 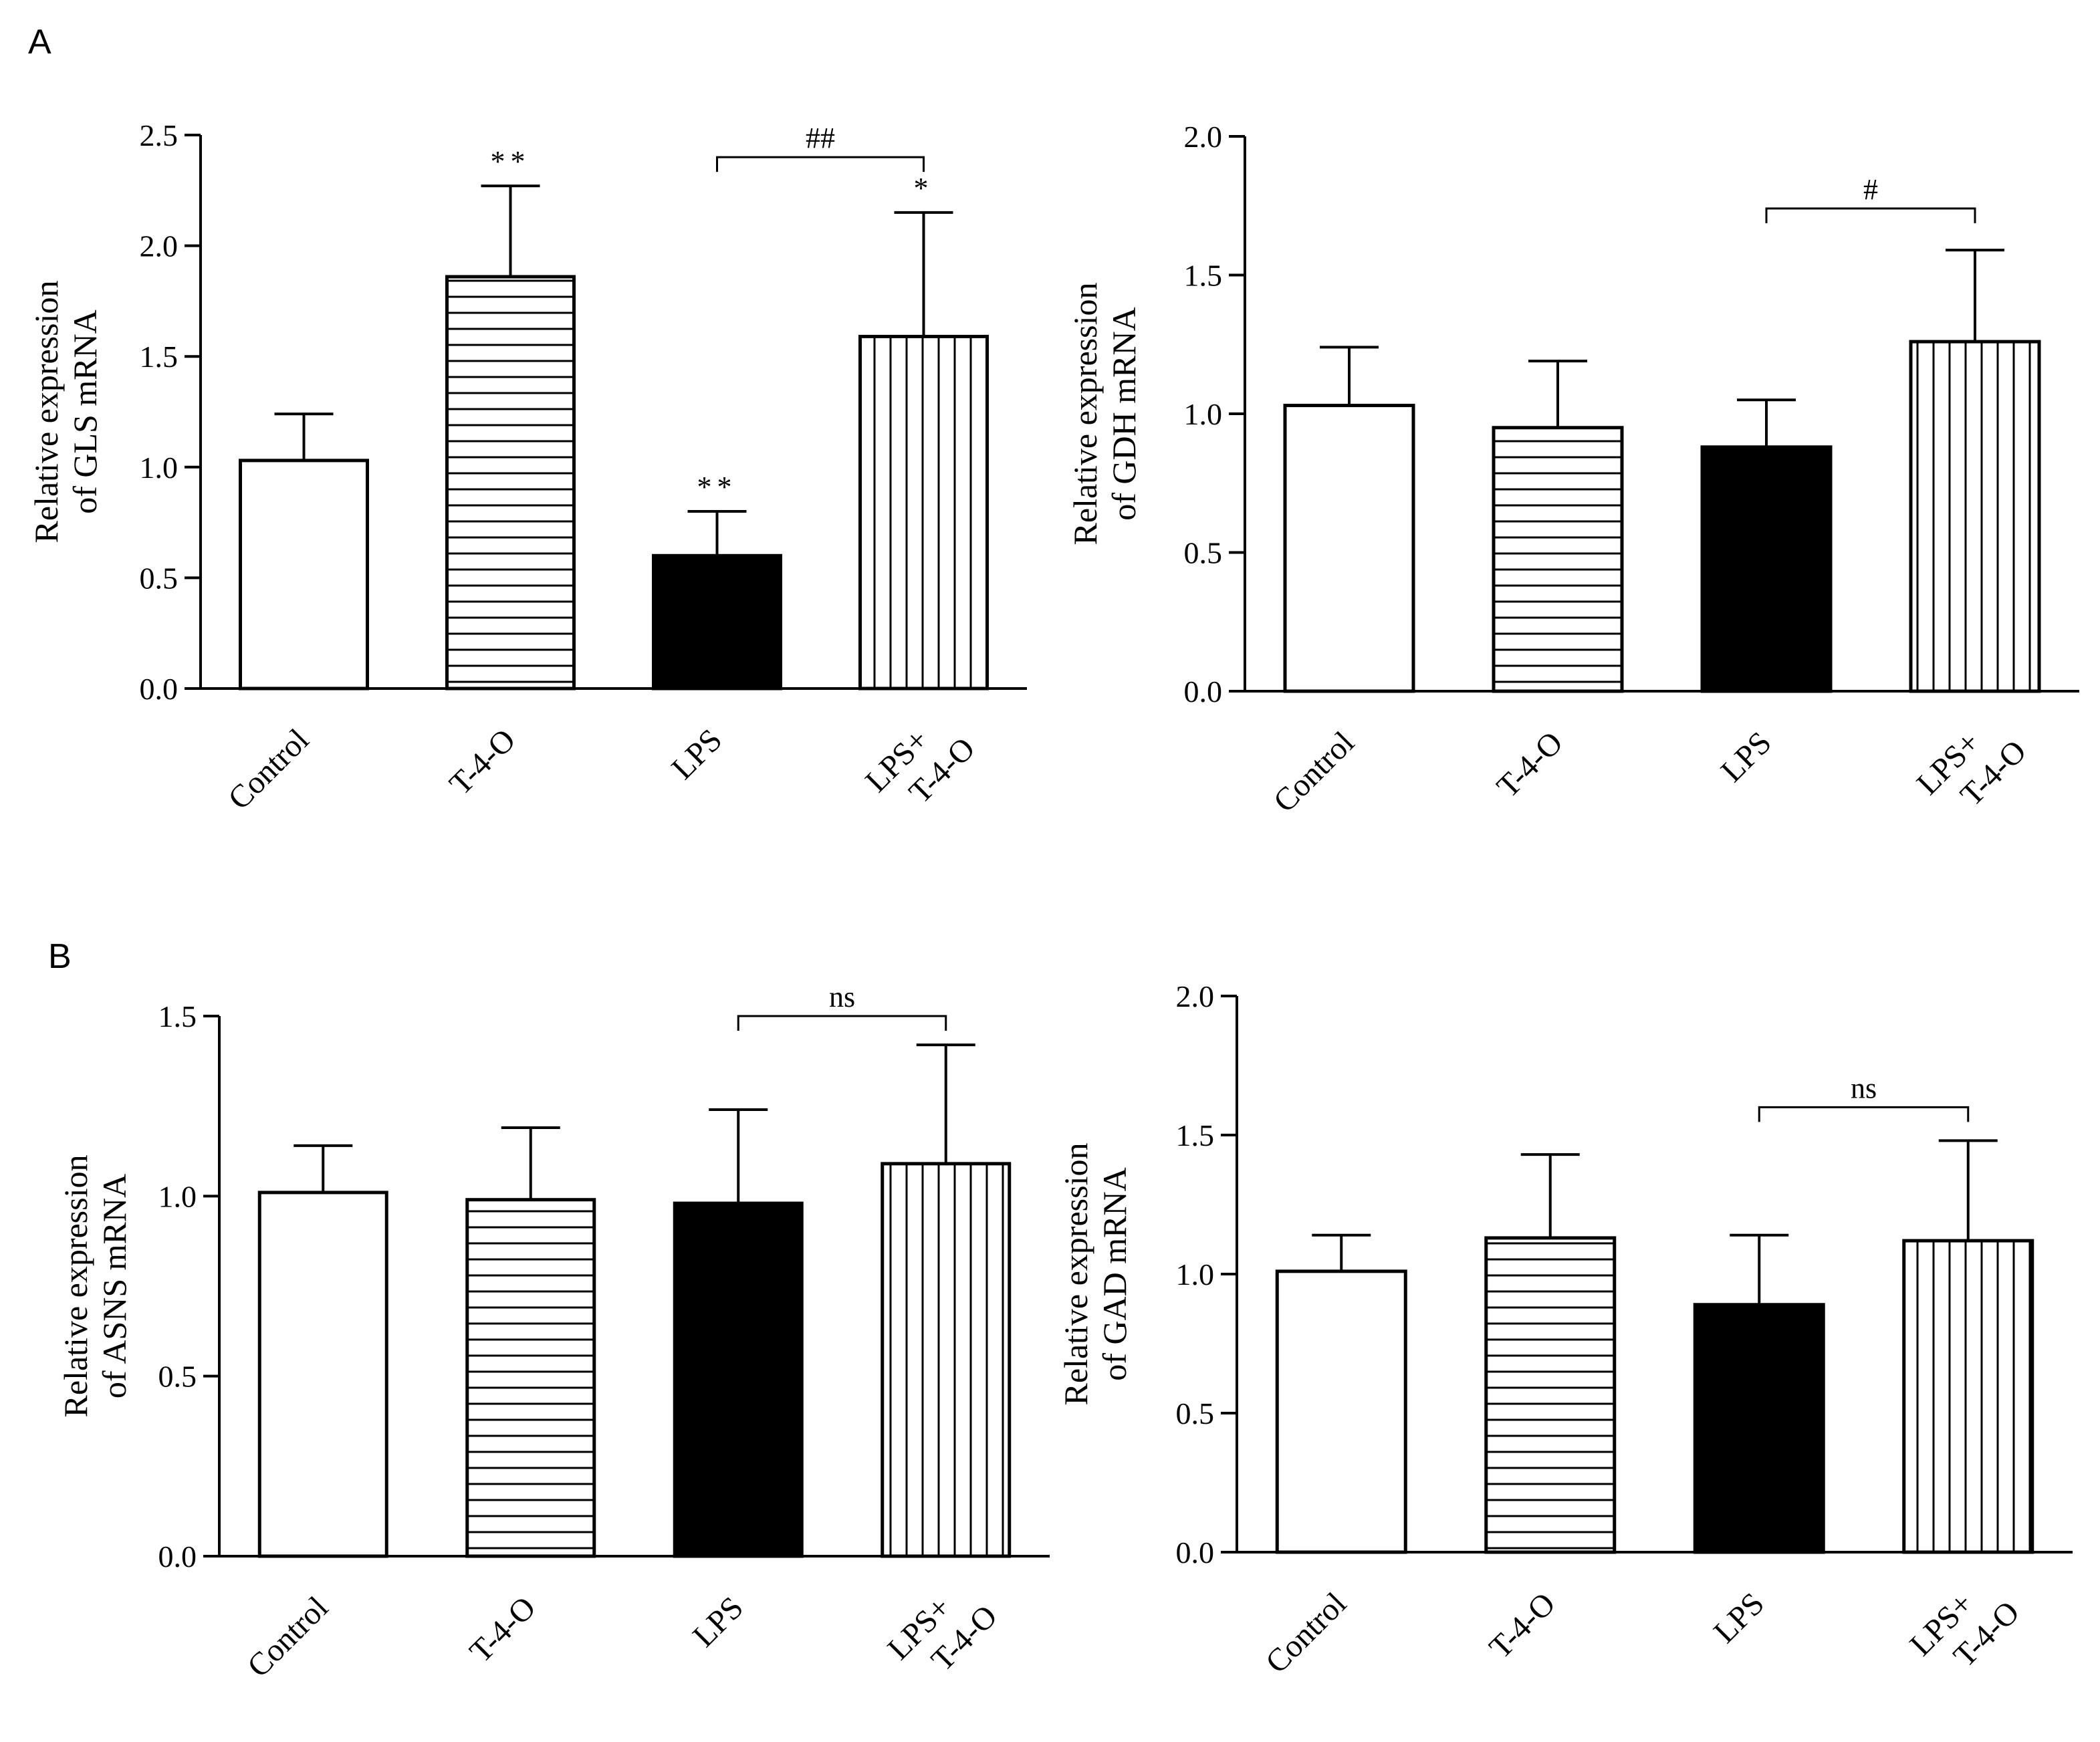 I want to click on y-tick-label: 2.5, so click(x=160, y=135).